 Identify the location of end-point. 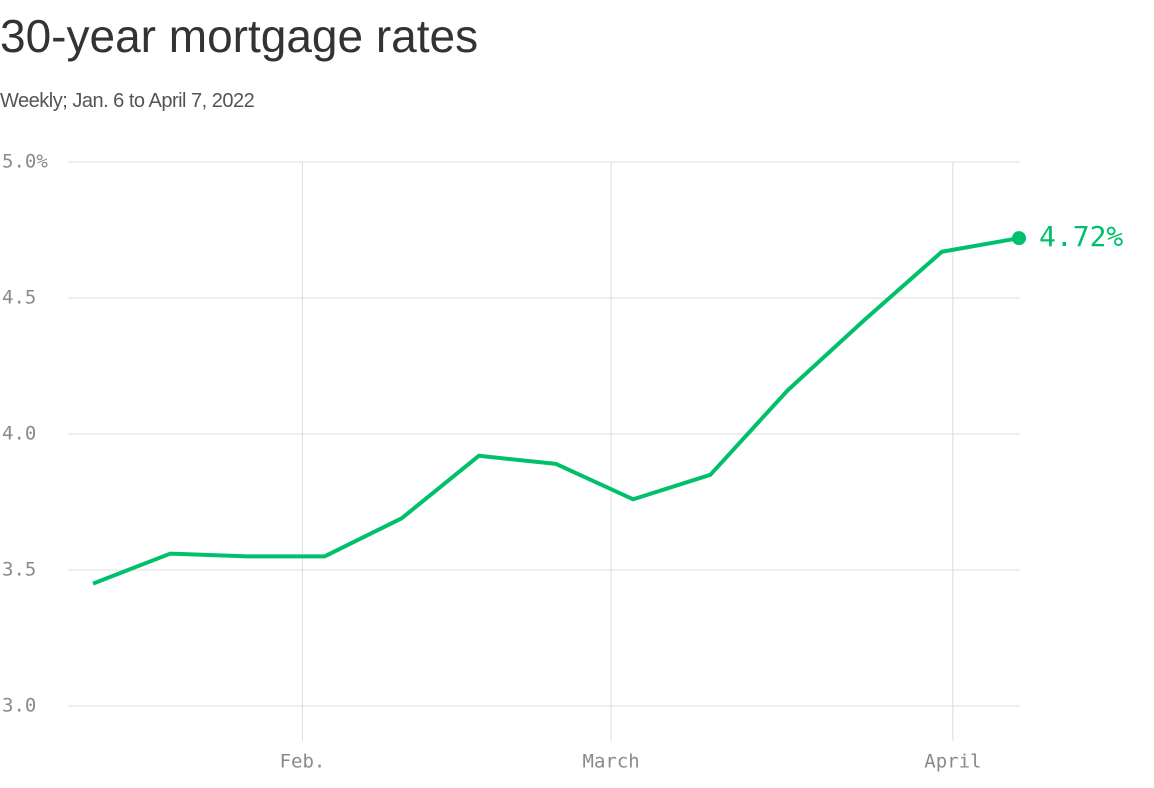
(1019, 238).